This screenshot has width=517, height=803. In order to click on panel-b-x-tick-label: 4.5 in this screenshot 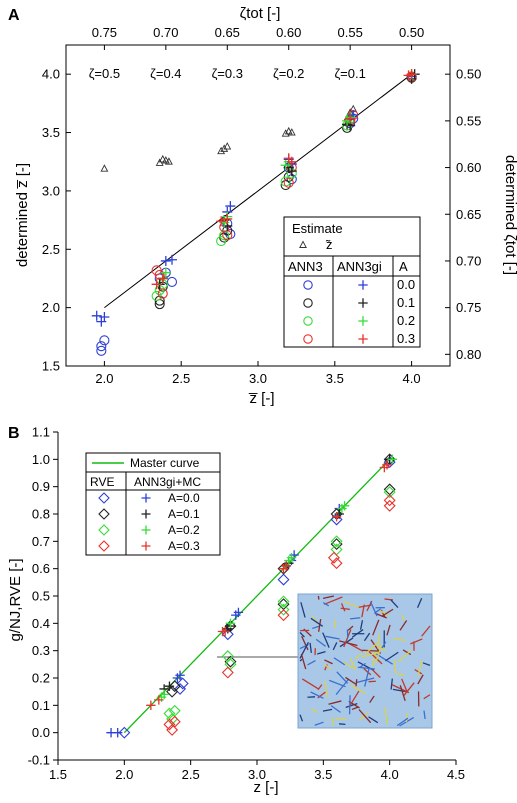, I will do `click(456, 774)`.